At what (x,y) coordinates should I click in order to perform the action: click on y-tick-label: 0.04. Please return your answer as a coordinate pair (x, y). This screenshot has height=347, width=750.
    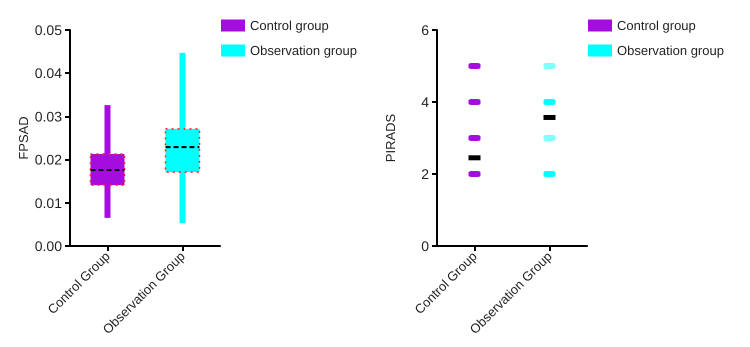
    Looking at the image, I should click on (48, 73).